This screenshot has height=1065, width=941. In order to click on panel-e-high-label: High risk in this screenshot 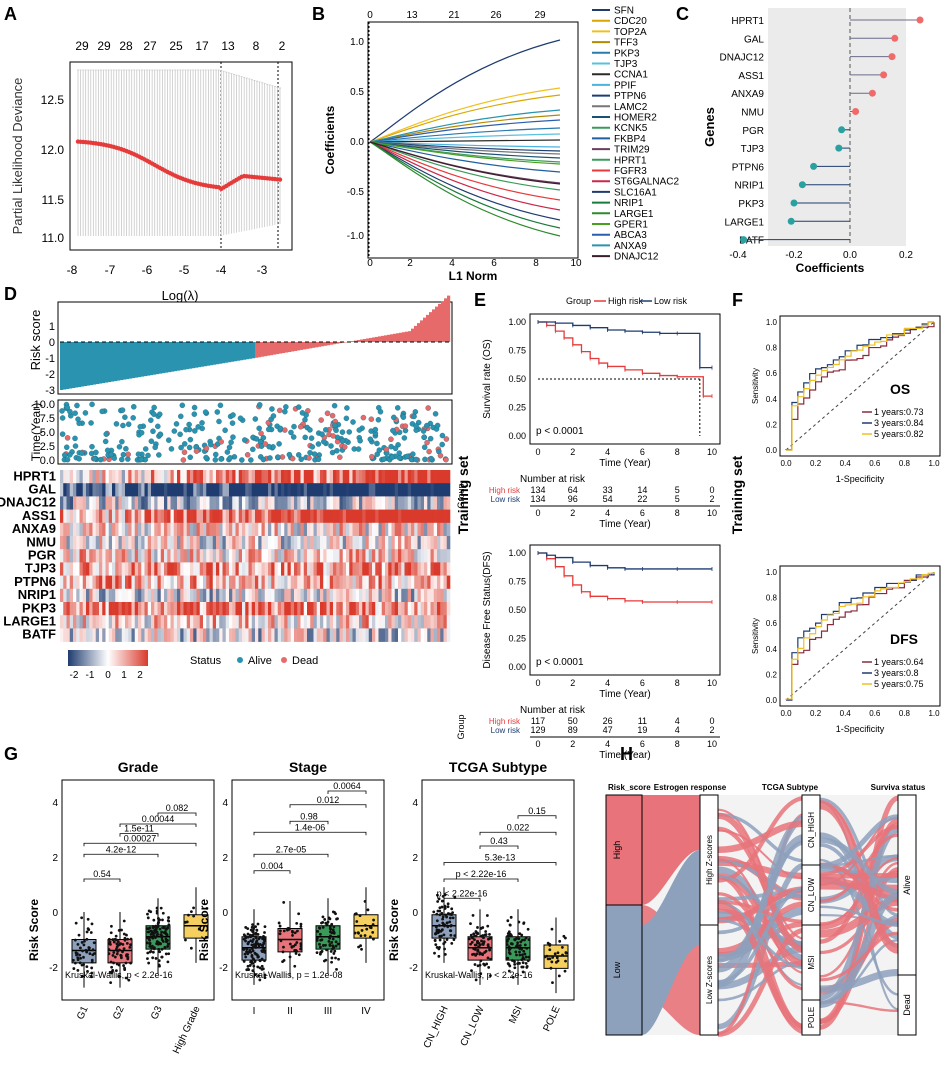, I will do `click(626, 301)`.